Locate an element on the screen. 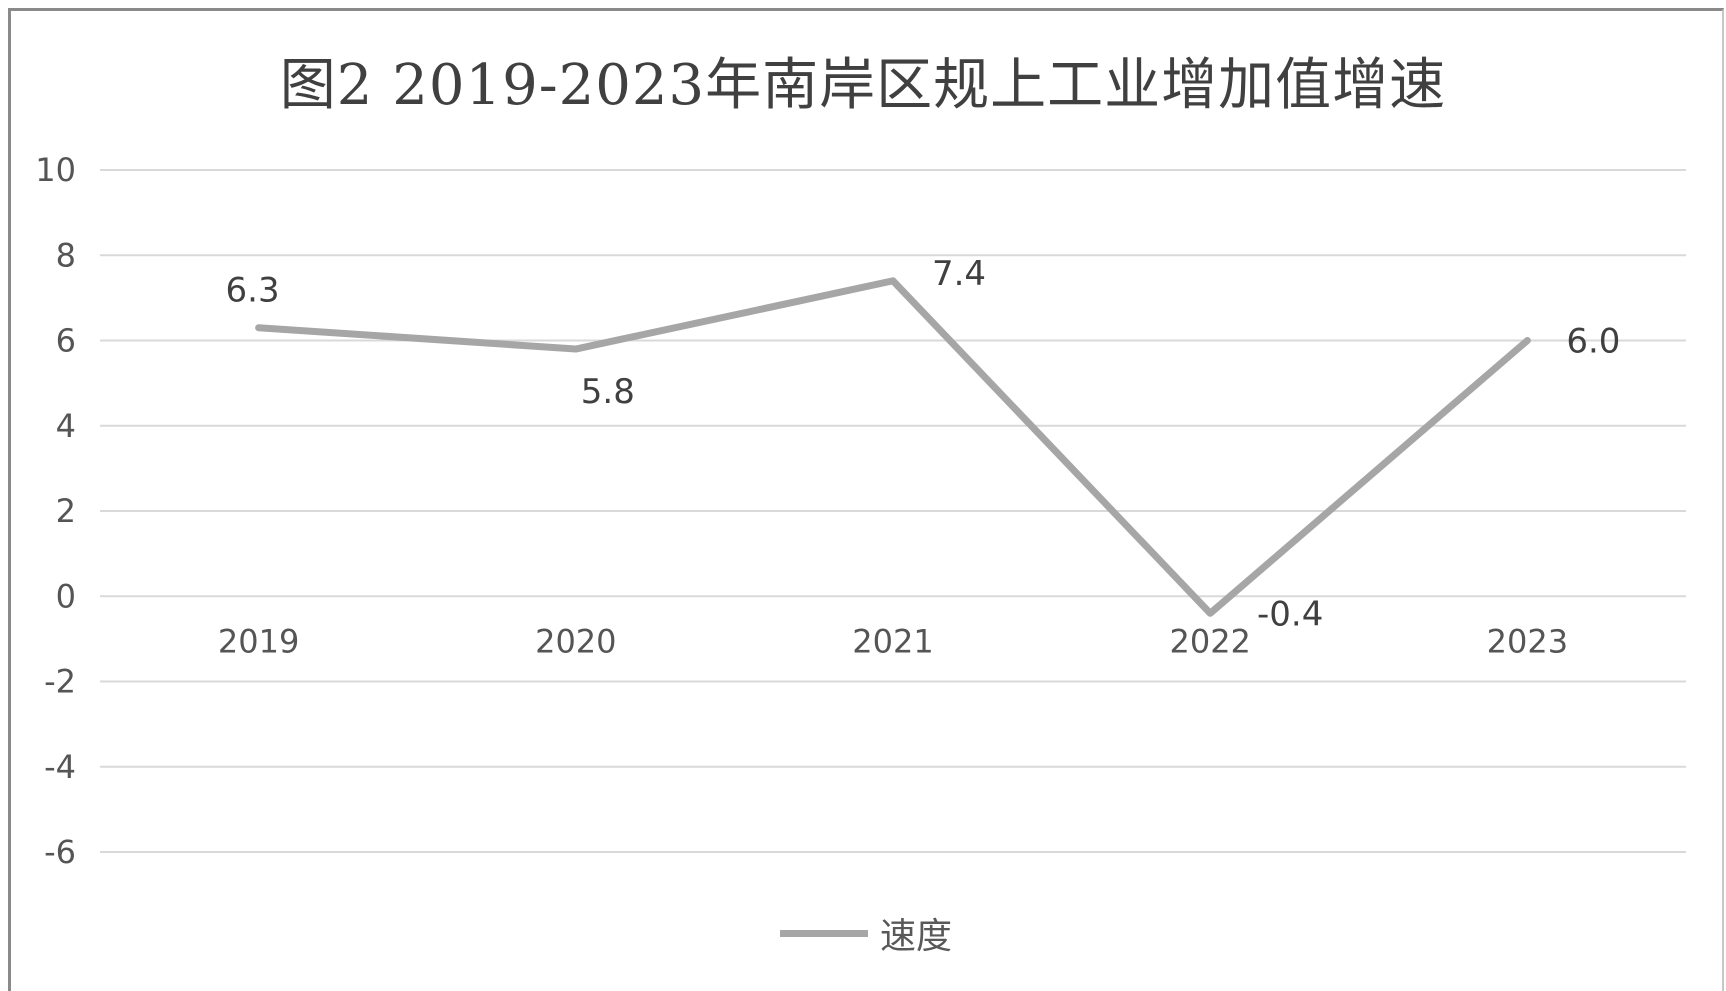  data-label: 6.3 is located at coordinates (253, 291).